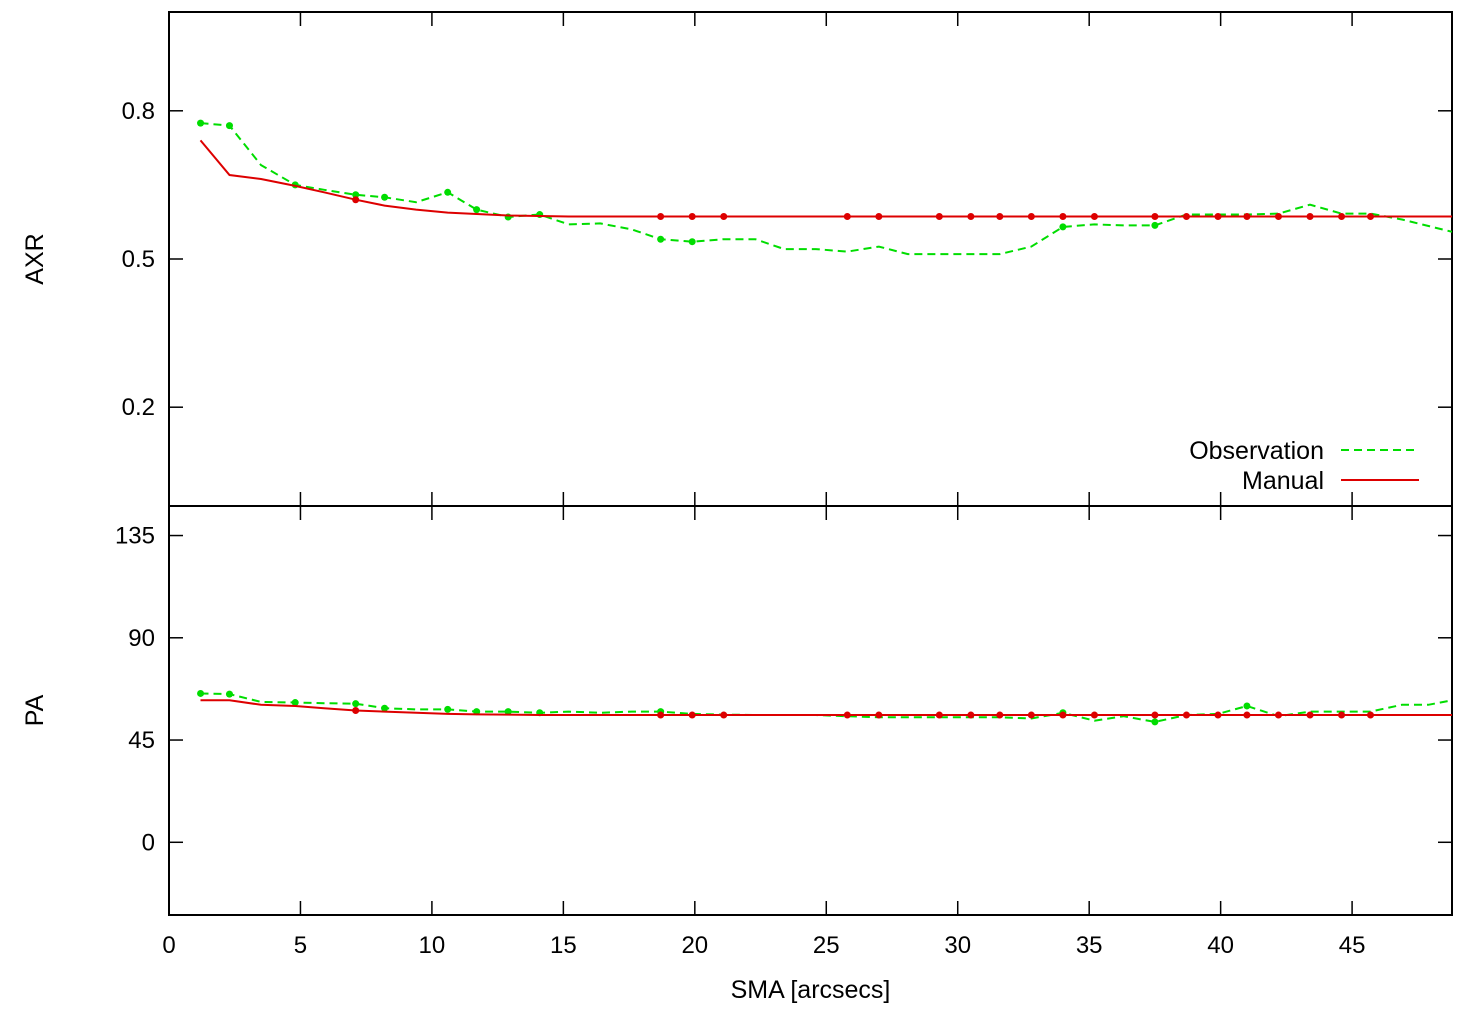 This screenshot has width=1475, height=1015. Describe the element at coordinates (1256, 451) in the screenshot. I see `legend-label-observation: Observation` at that location.